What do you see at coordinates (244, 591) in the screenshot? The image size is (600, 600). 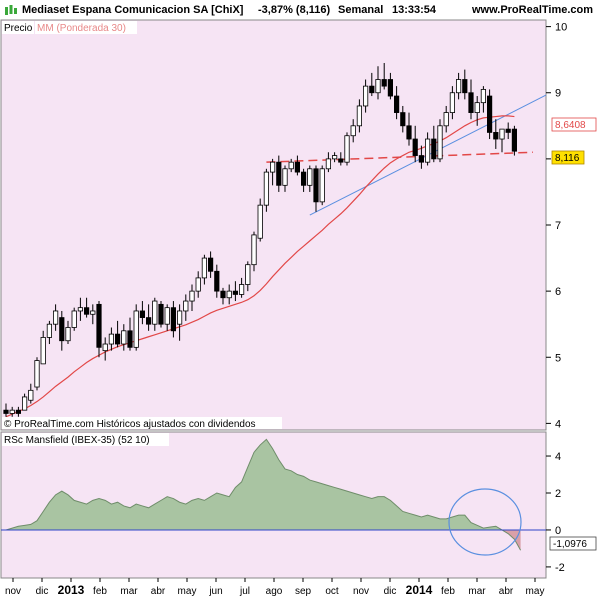 I see `x-tick-label: jul` at bounding box center [244, 591].